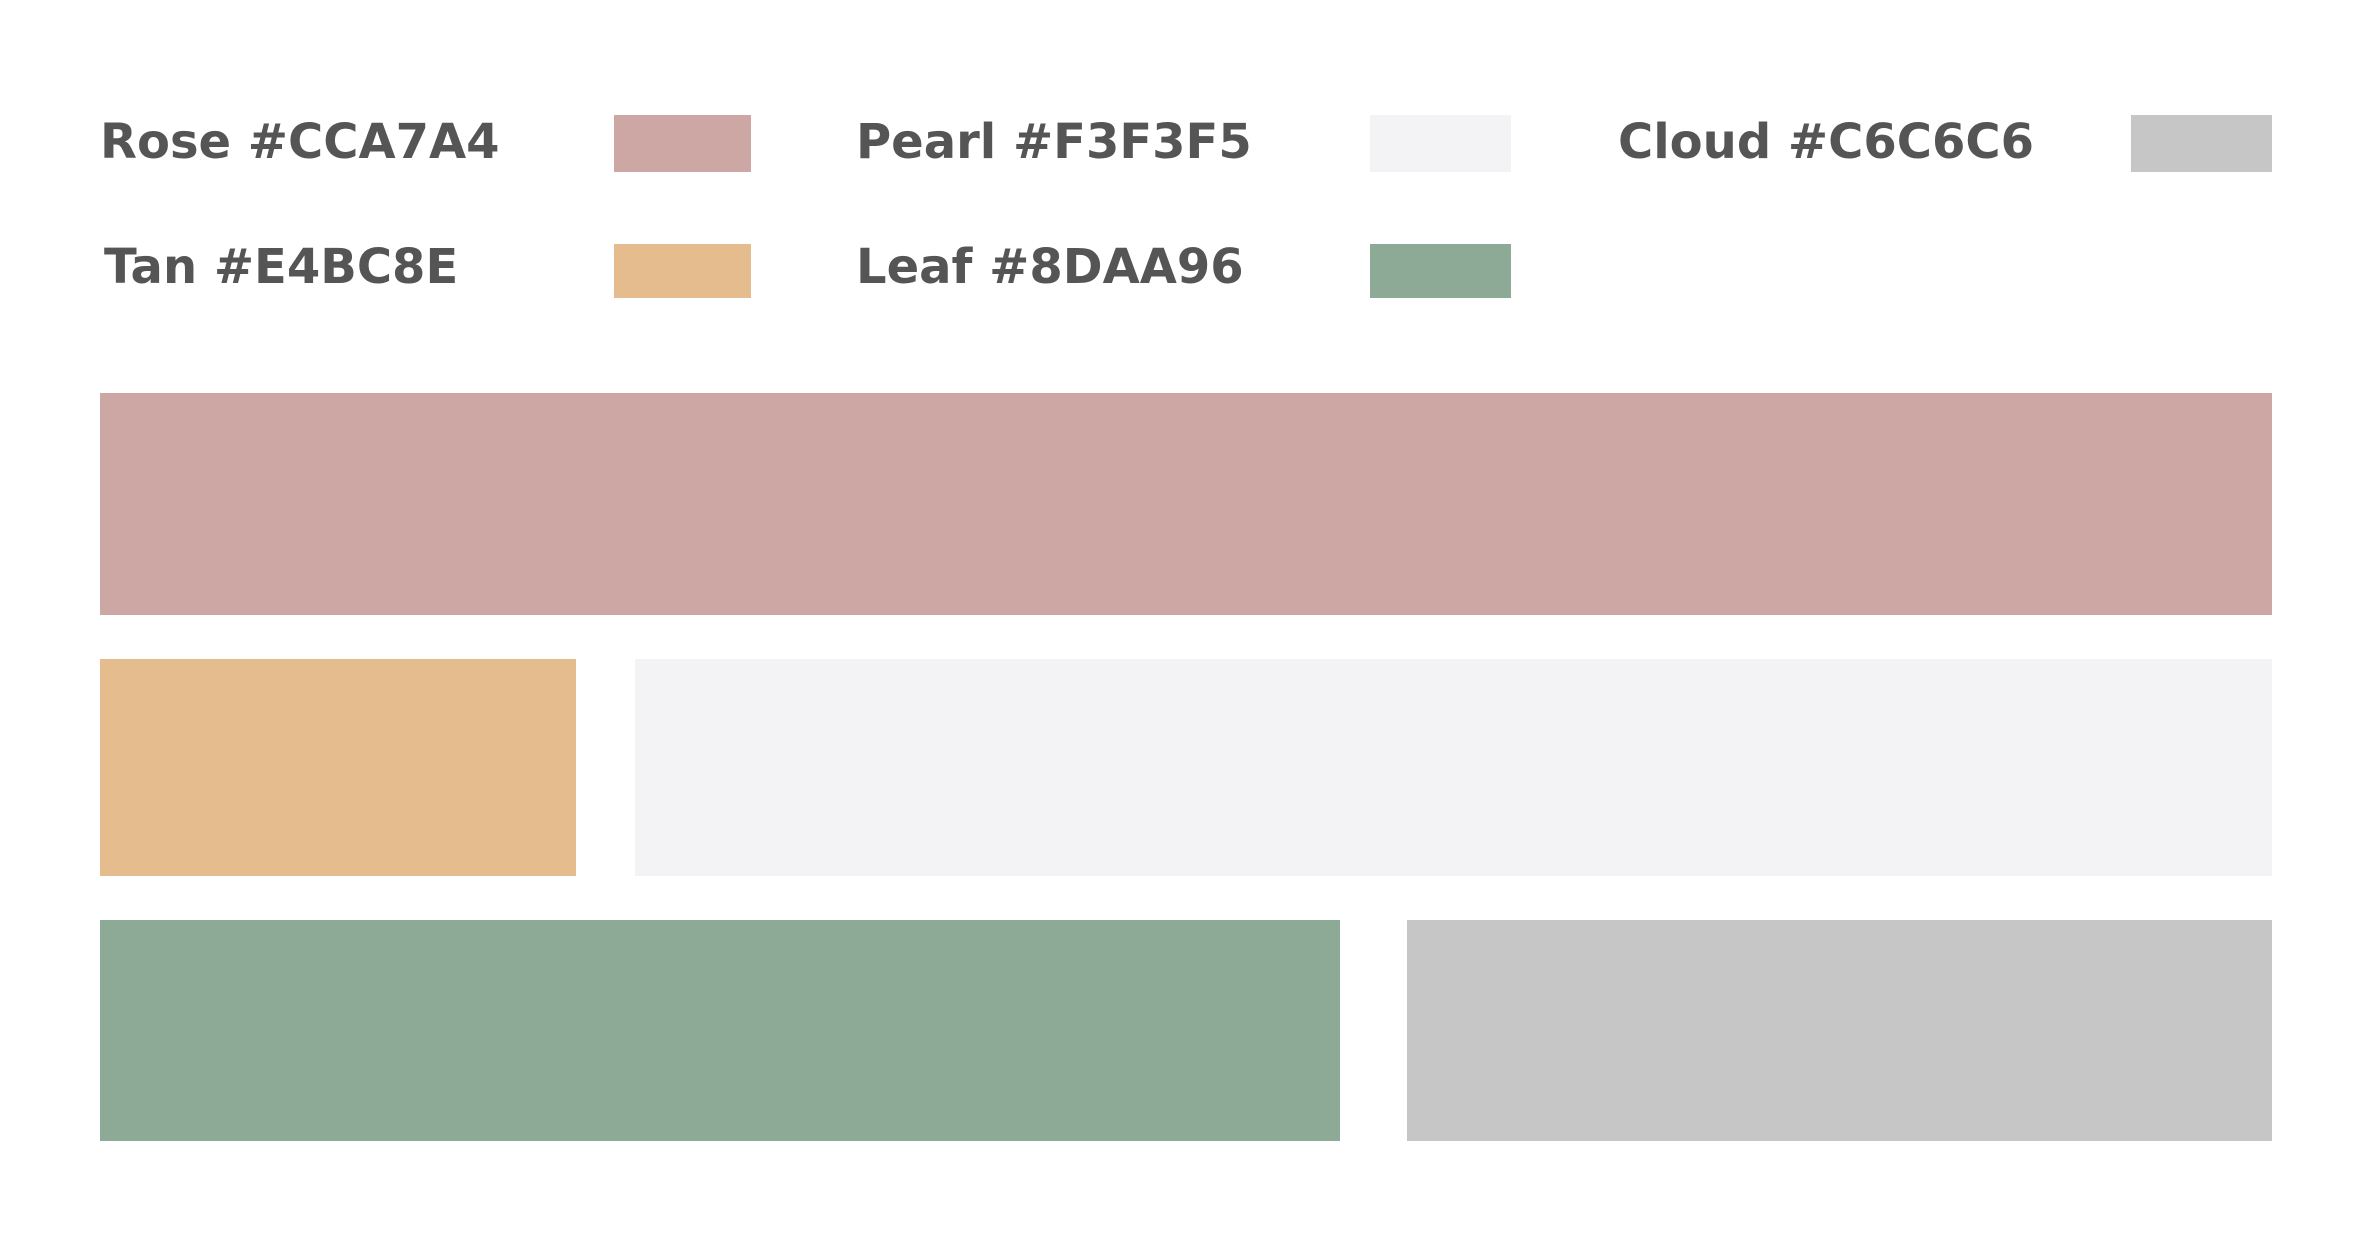 The height and width of the screenshot is (1248, 2360). Describe the element at coordinates (1440, 271) in the screenshot. I see `legend-swatch-leaf` at that location.